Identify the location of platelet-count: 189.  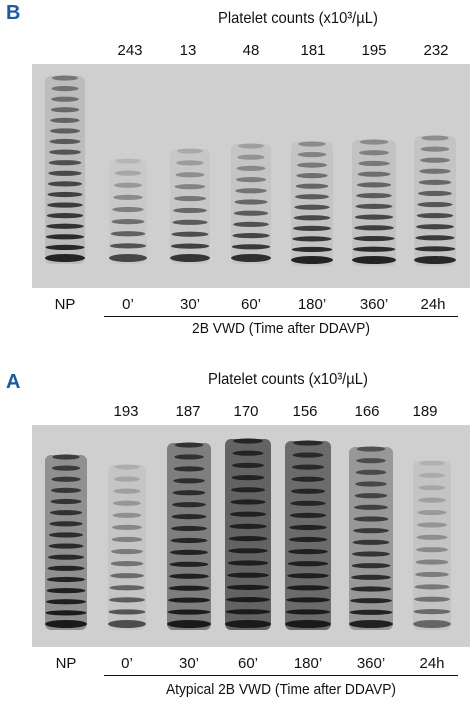
(425, 411).